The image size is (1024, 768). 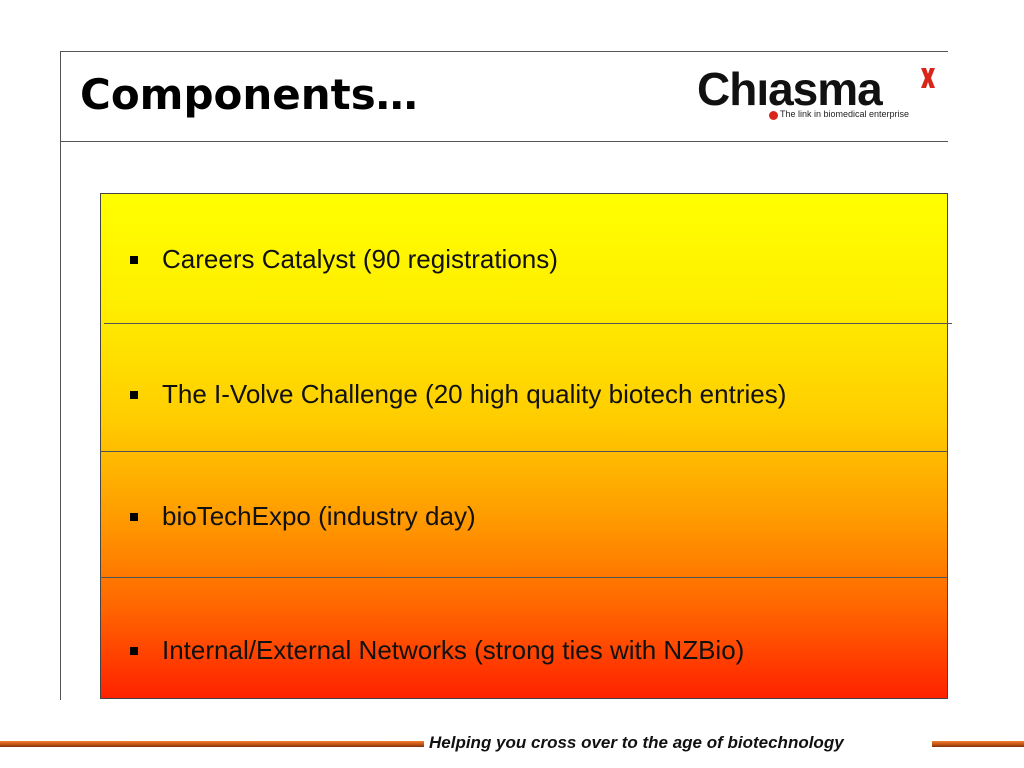 I want to click on logo-tagline: The link in biomedical enterprise, so click(x=845, y=114).